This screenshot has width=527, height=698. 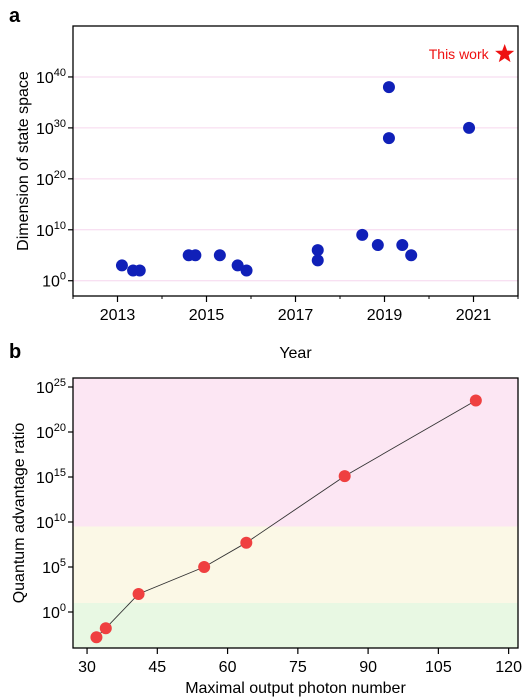 What do you see at coordinates (296, 315) in the screenshot?
I see `x-tick-label: 2017` at bounding box center [296, 315].